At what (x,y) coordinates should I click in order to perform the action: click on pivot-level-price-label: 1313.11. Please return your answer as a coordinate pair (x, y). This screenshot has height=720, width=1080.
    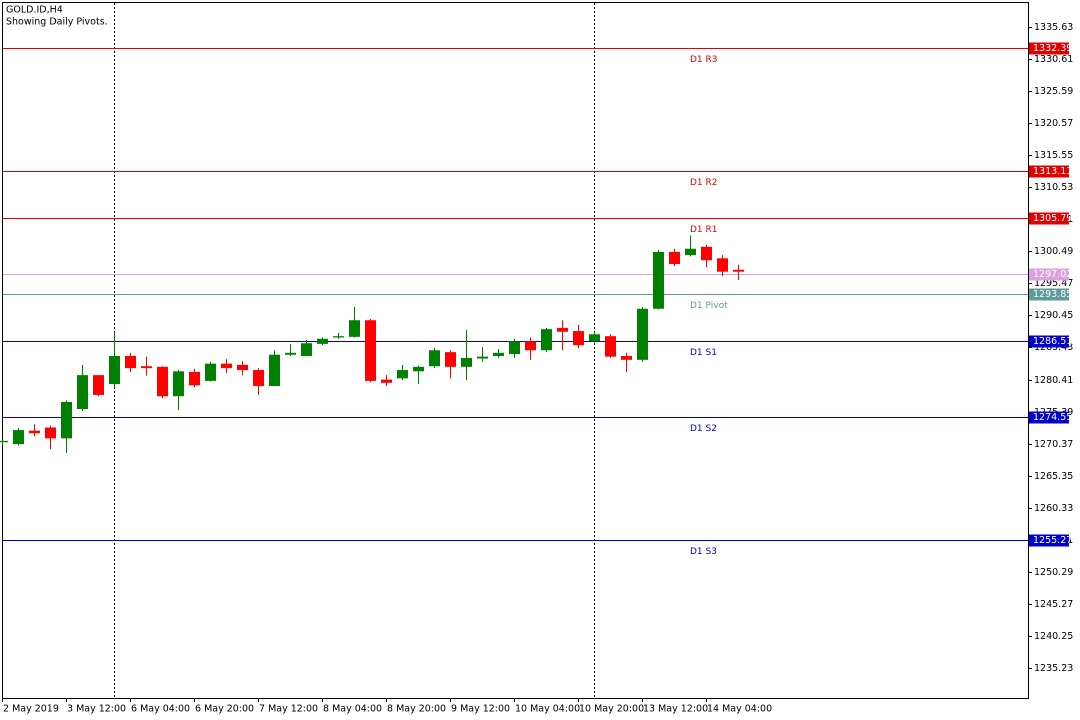
    Looking at the image, I should click on (1052, 171).